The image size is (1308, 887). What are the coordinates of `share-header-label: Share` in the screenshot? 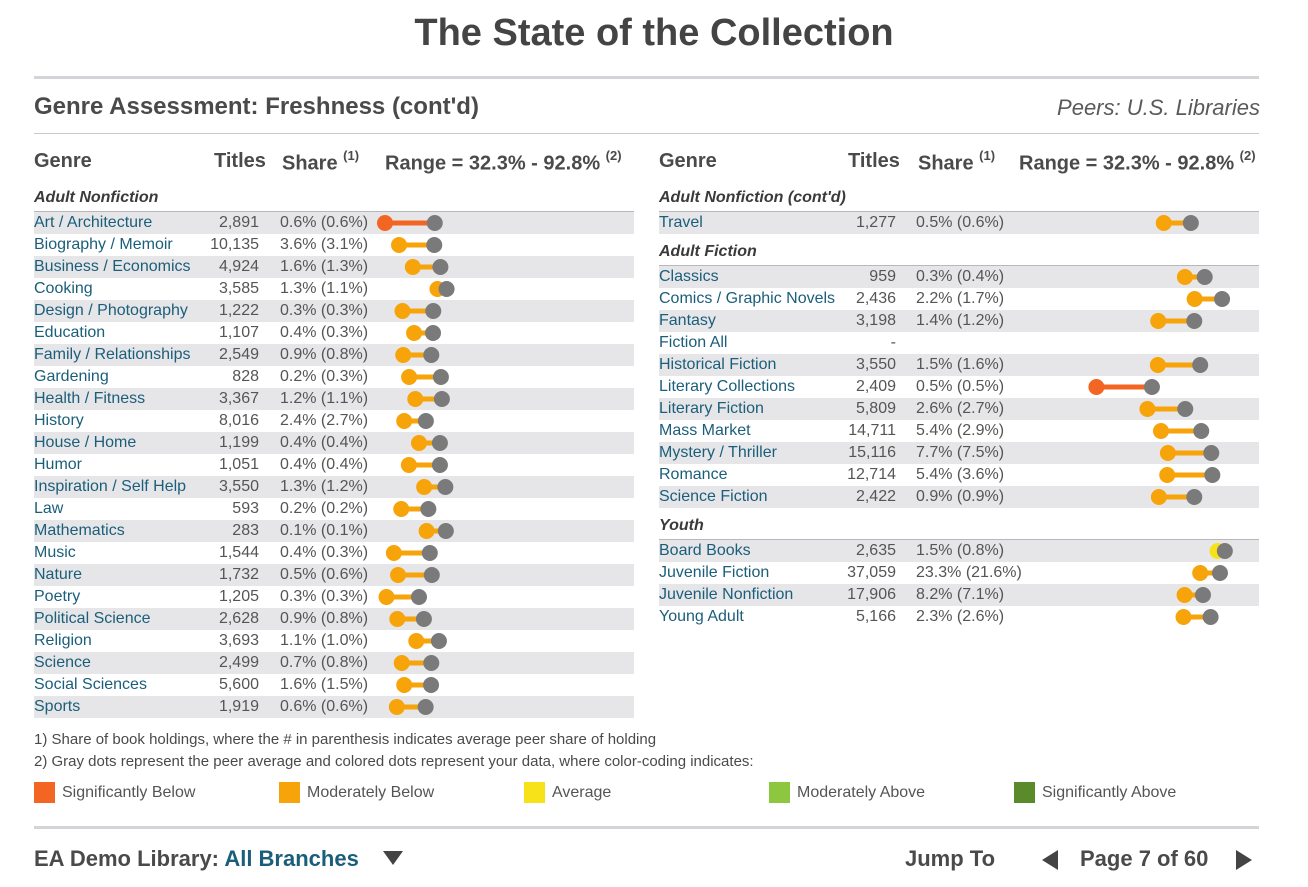 It's located at (946, 163).